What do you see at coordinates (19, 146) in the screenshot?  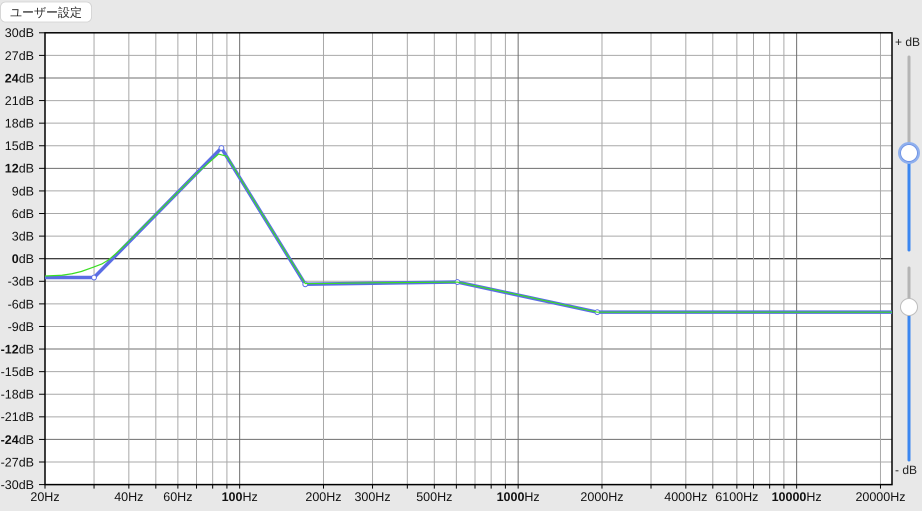 I see `y-tick-label: 15dB` at bounding box center [19, 146].